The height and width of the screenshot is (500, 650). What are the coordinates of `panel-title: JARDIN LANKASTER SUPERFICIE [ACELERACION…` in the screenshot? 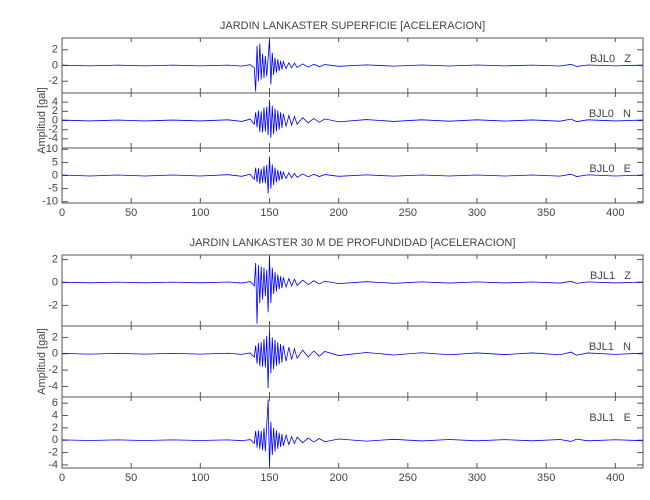 It's located at (352, 26).